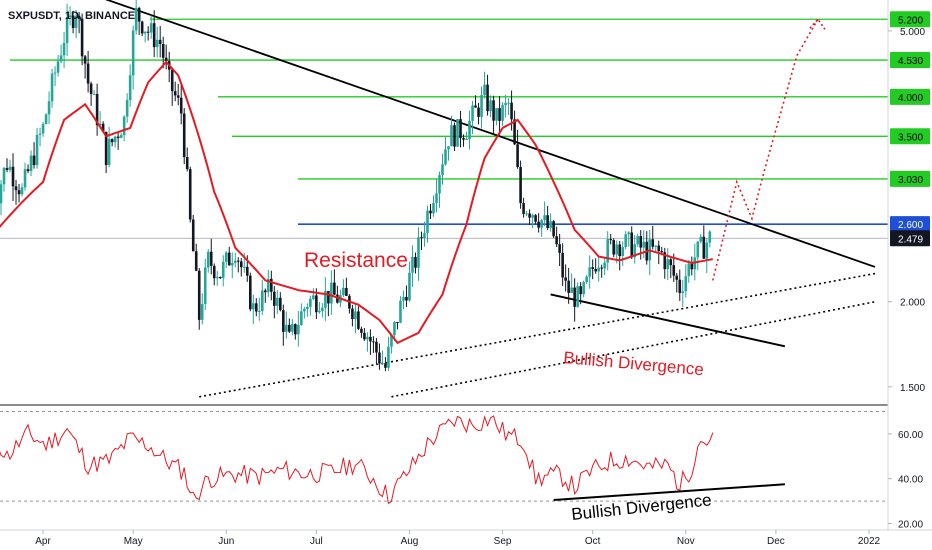  Describe the element at coordinates (776, 541) in the screenshot. I see `time-axis-label: Dec` at that location.